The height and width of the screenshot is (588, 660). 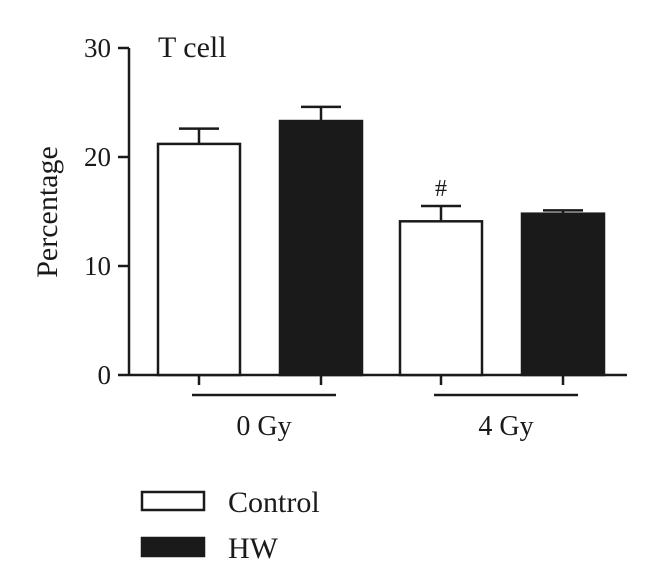 What do you see at coordinates (97, 266) in the screenshot?
I see `y-tick-label: 10` at bounding box center [97, 266].